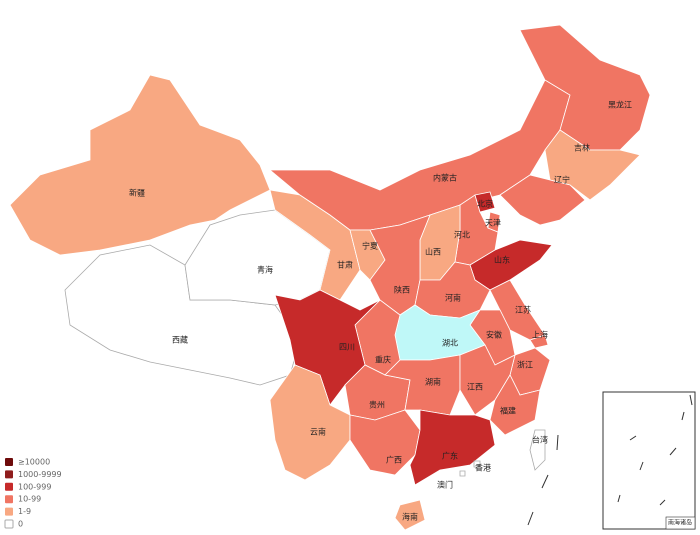 This screenshot has width=700, height=535. What do you see at coordinates (20, 524) in the screenshot?
I see `legend-label: 0` at bounding box center [20, 524].